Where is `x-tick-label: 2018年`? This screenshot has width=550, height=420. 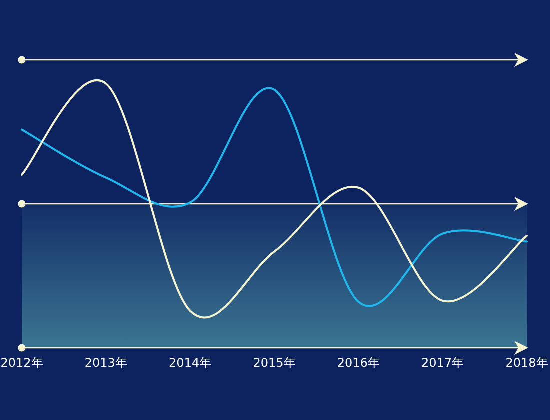
x-tick-label: 2018年 is located at coordinates (527, 363).